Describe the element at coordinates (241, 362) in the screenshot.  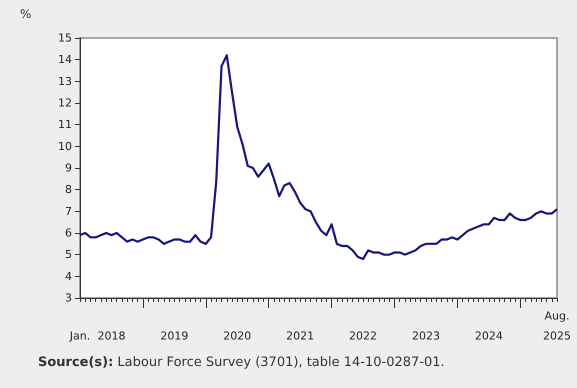
I see `source-note: Source(s): Labour Force Survey (3701), table 14-10-0287-01.` at that location.